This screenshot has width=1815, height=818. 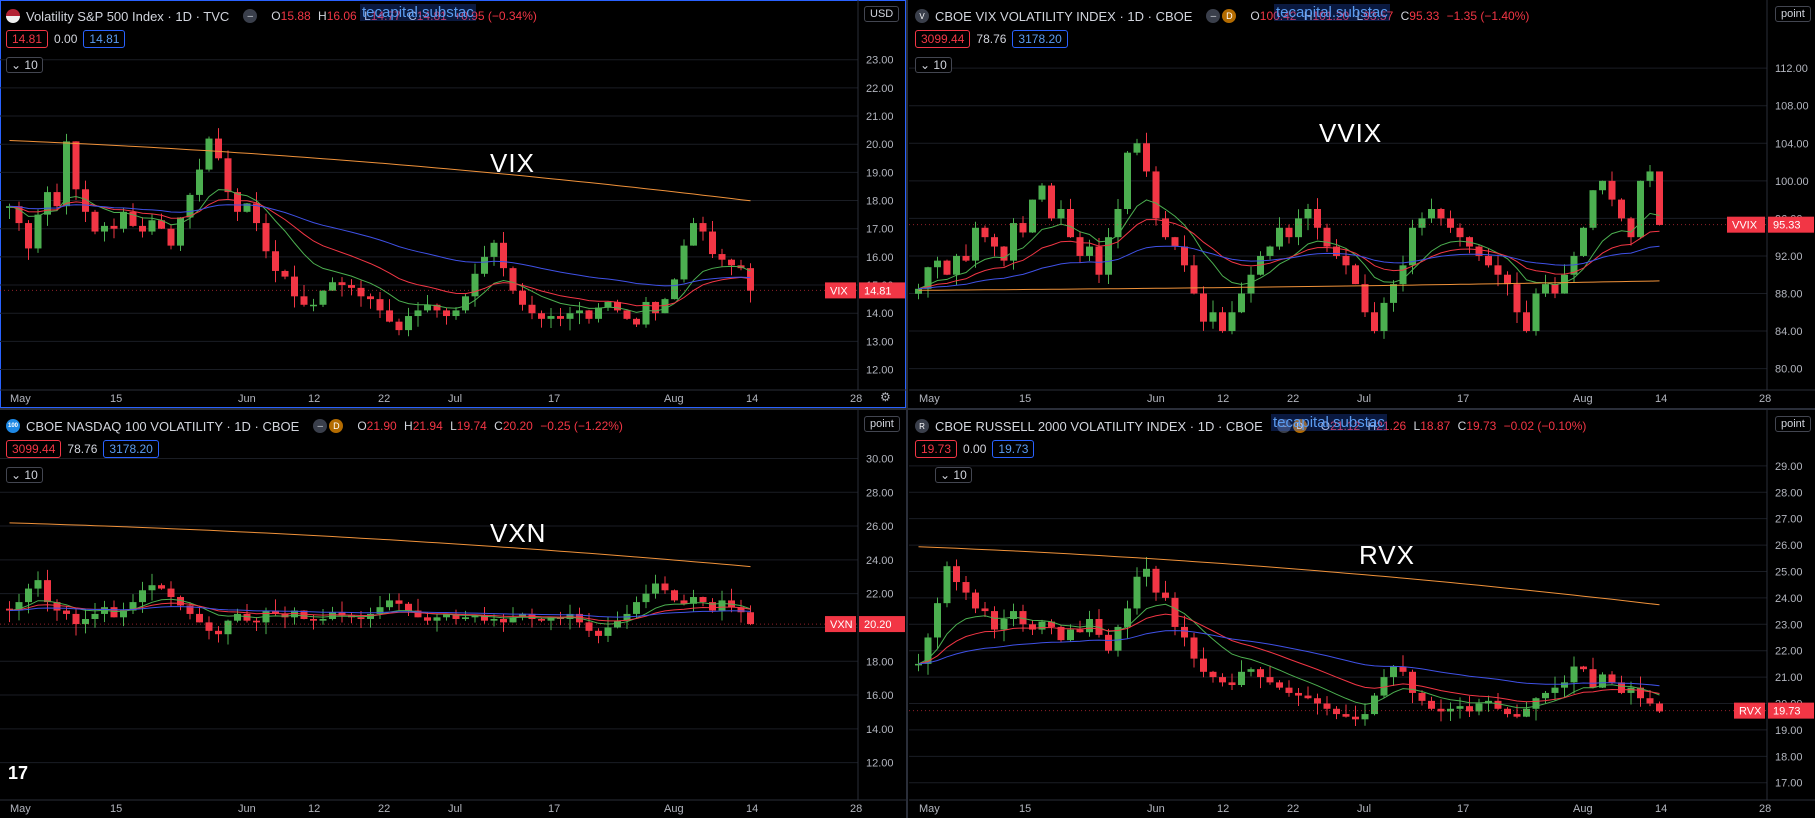 I want to click on settings-icon: ⚙, so click(x=885, y=397).